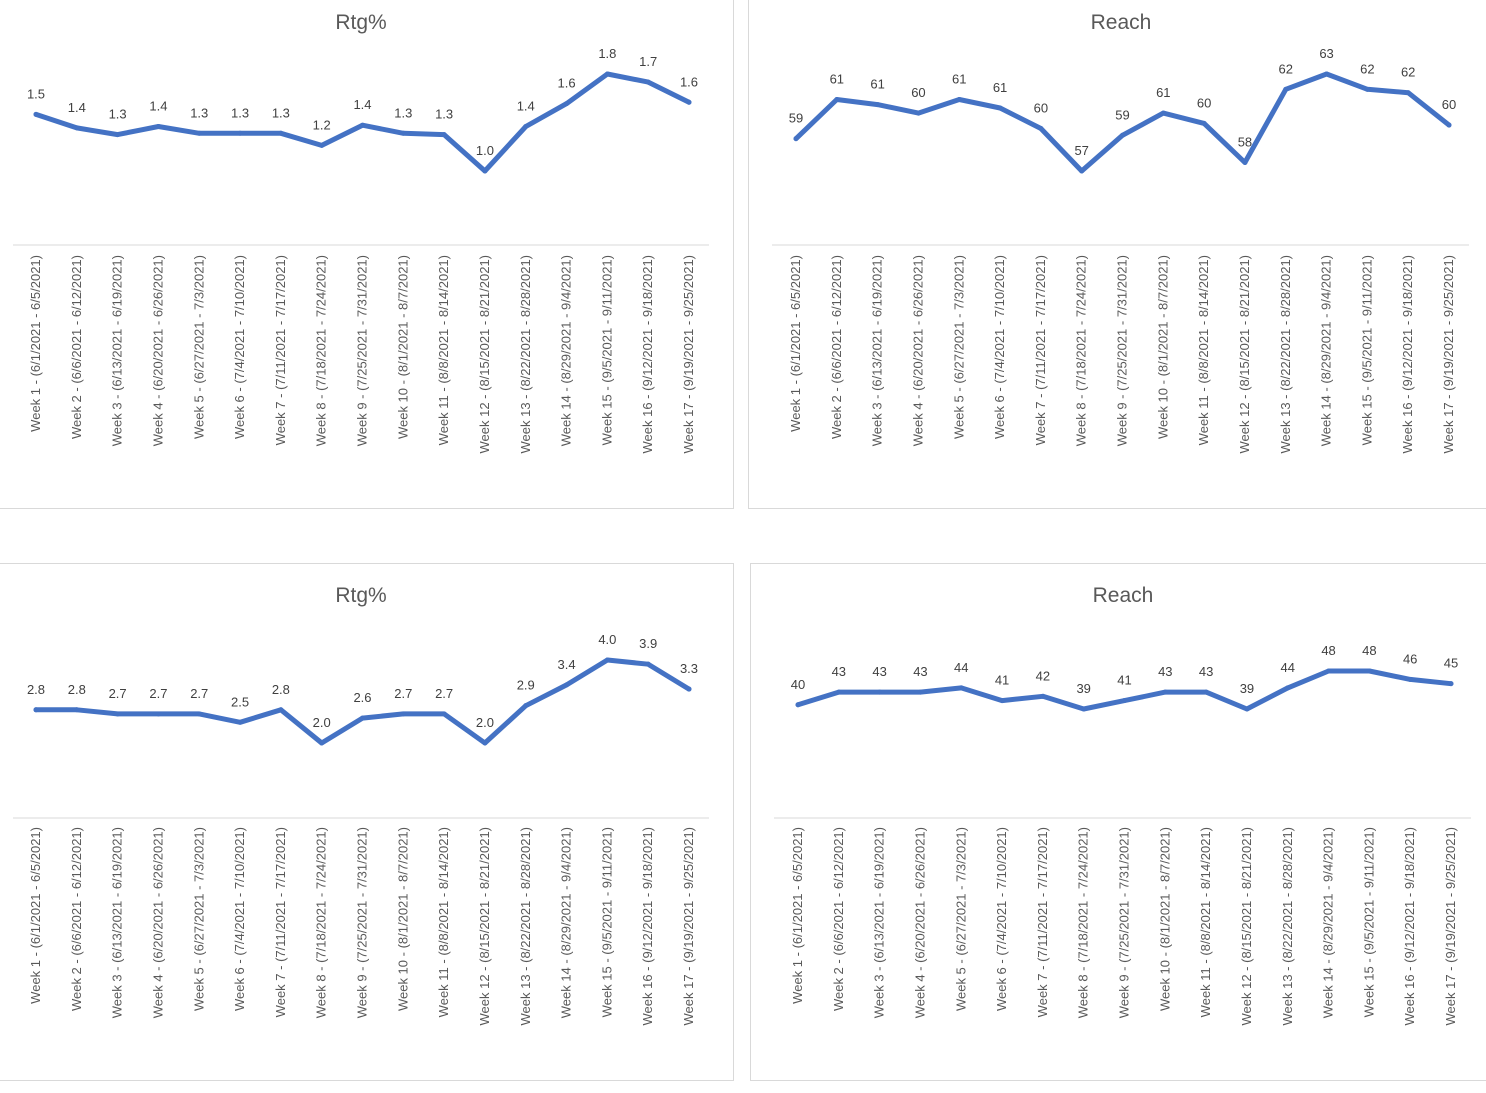  Describe the element at coordinates (1407, 354) in the screenshot. I see `x-tick-label: Week 16 - (9/12/2021 - 9/18/2021)` at that location.